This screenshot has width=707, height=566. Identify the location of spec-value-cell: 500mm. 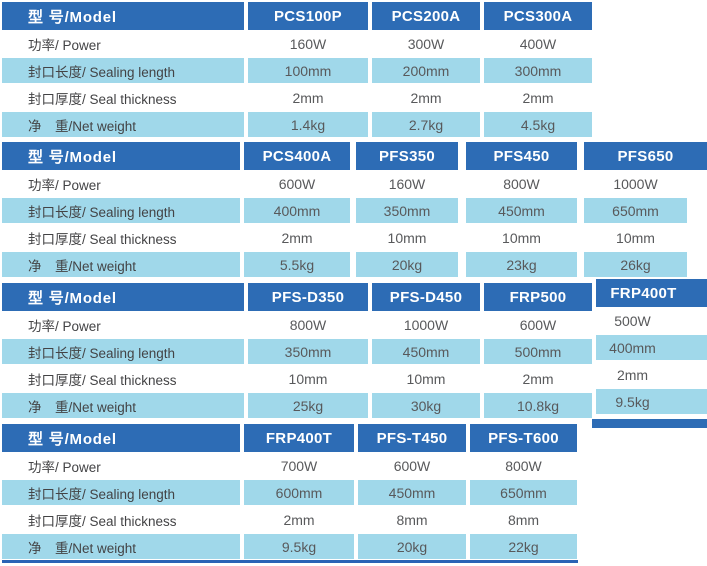
(538, 351).